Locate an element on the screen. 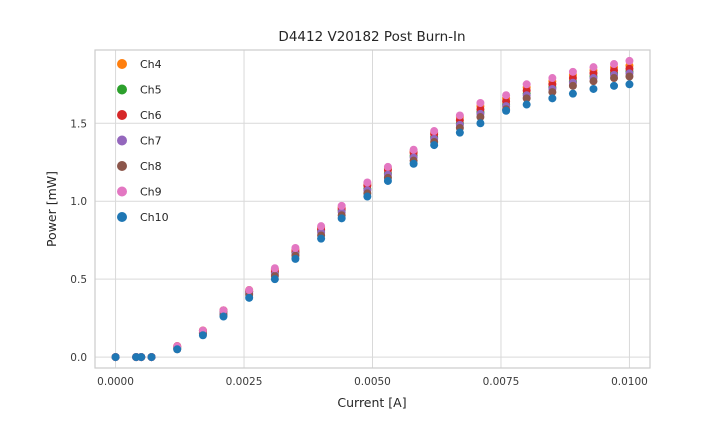  x-tick-label: 0.0000 is located at coordinates (115, 382).